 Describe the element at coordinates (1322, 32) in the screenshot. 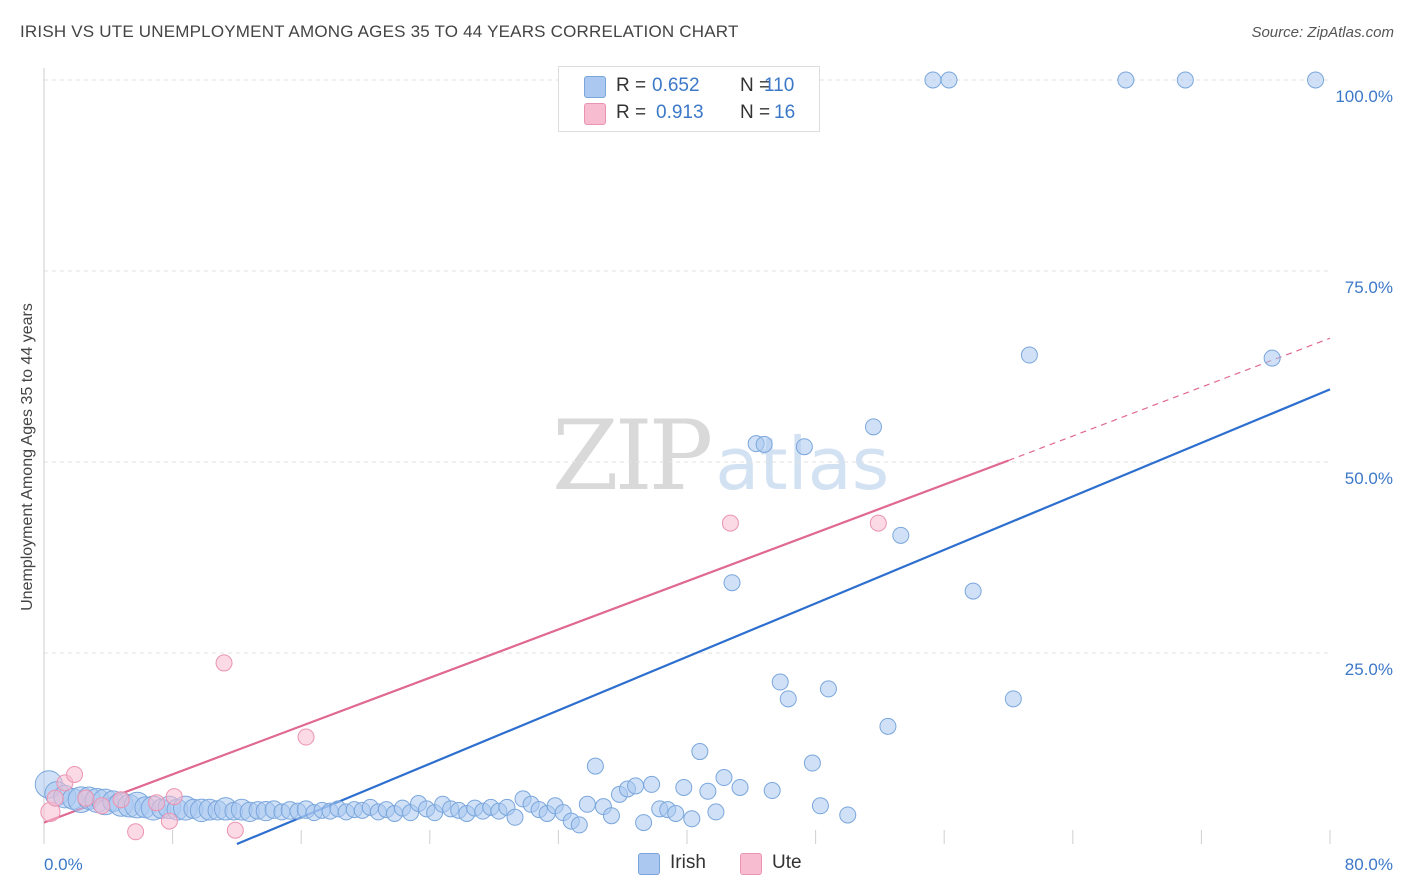

I see `source-credit: Source: ZipAtlas.com` at that location.